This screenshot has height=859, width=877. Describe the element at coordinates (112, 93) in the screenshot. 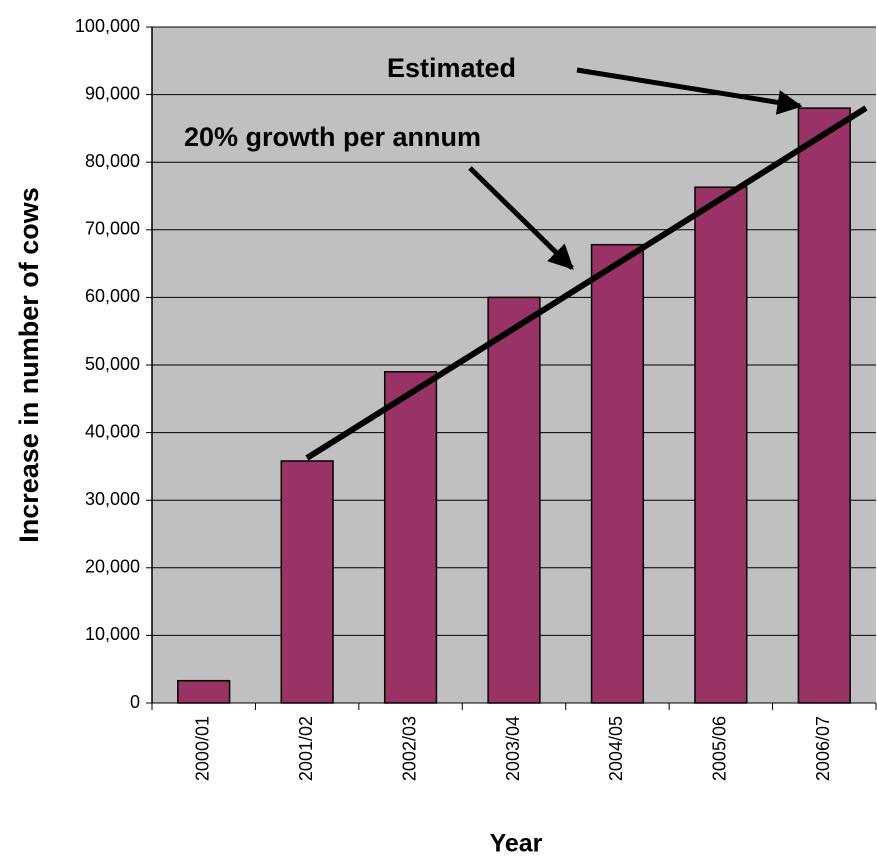

I see `y-tick-label: 90,000` at that location.